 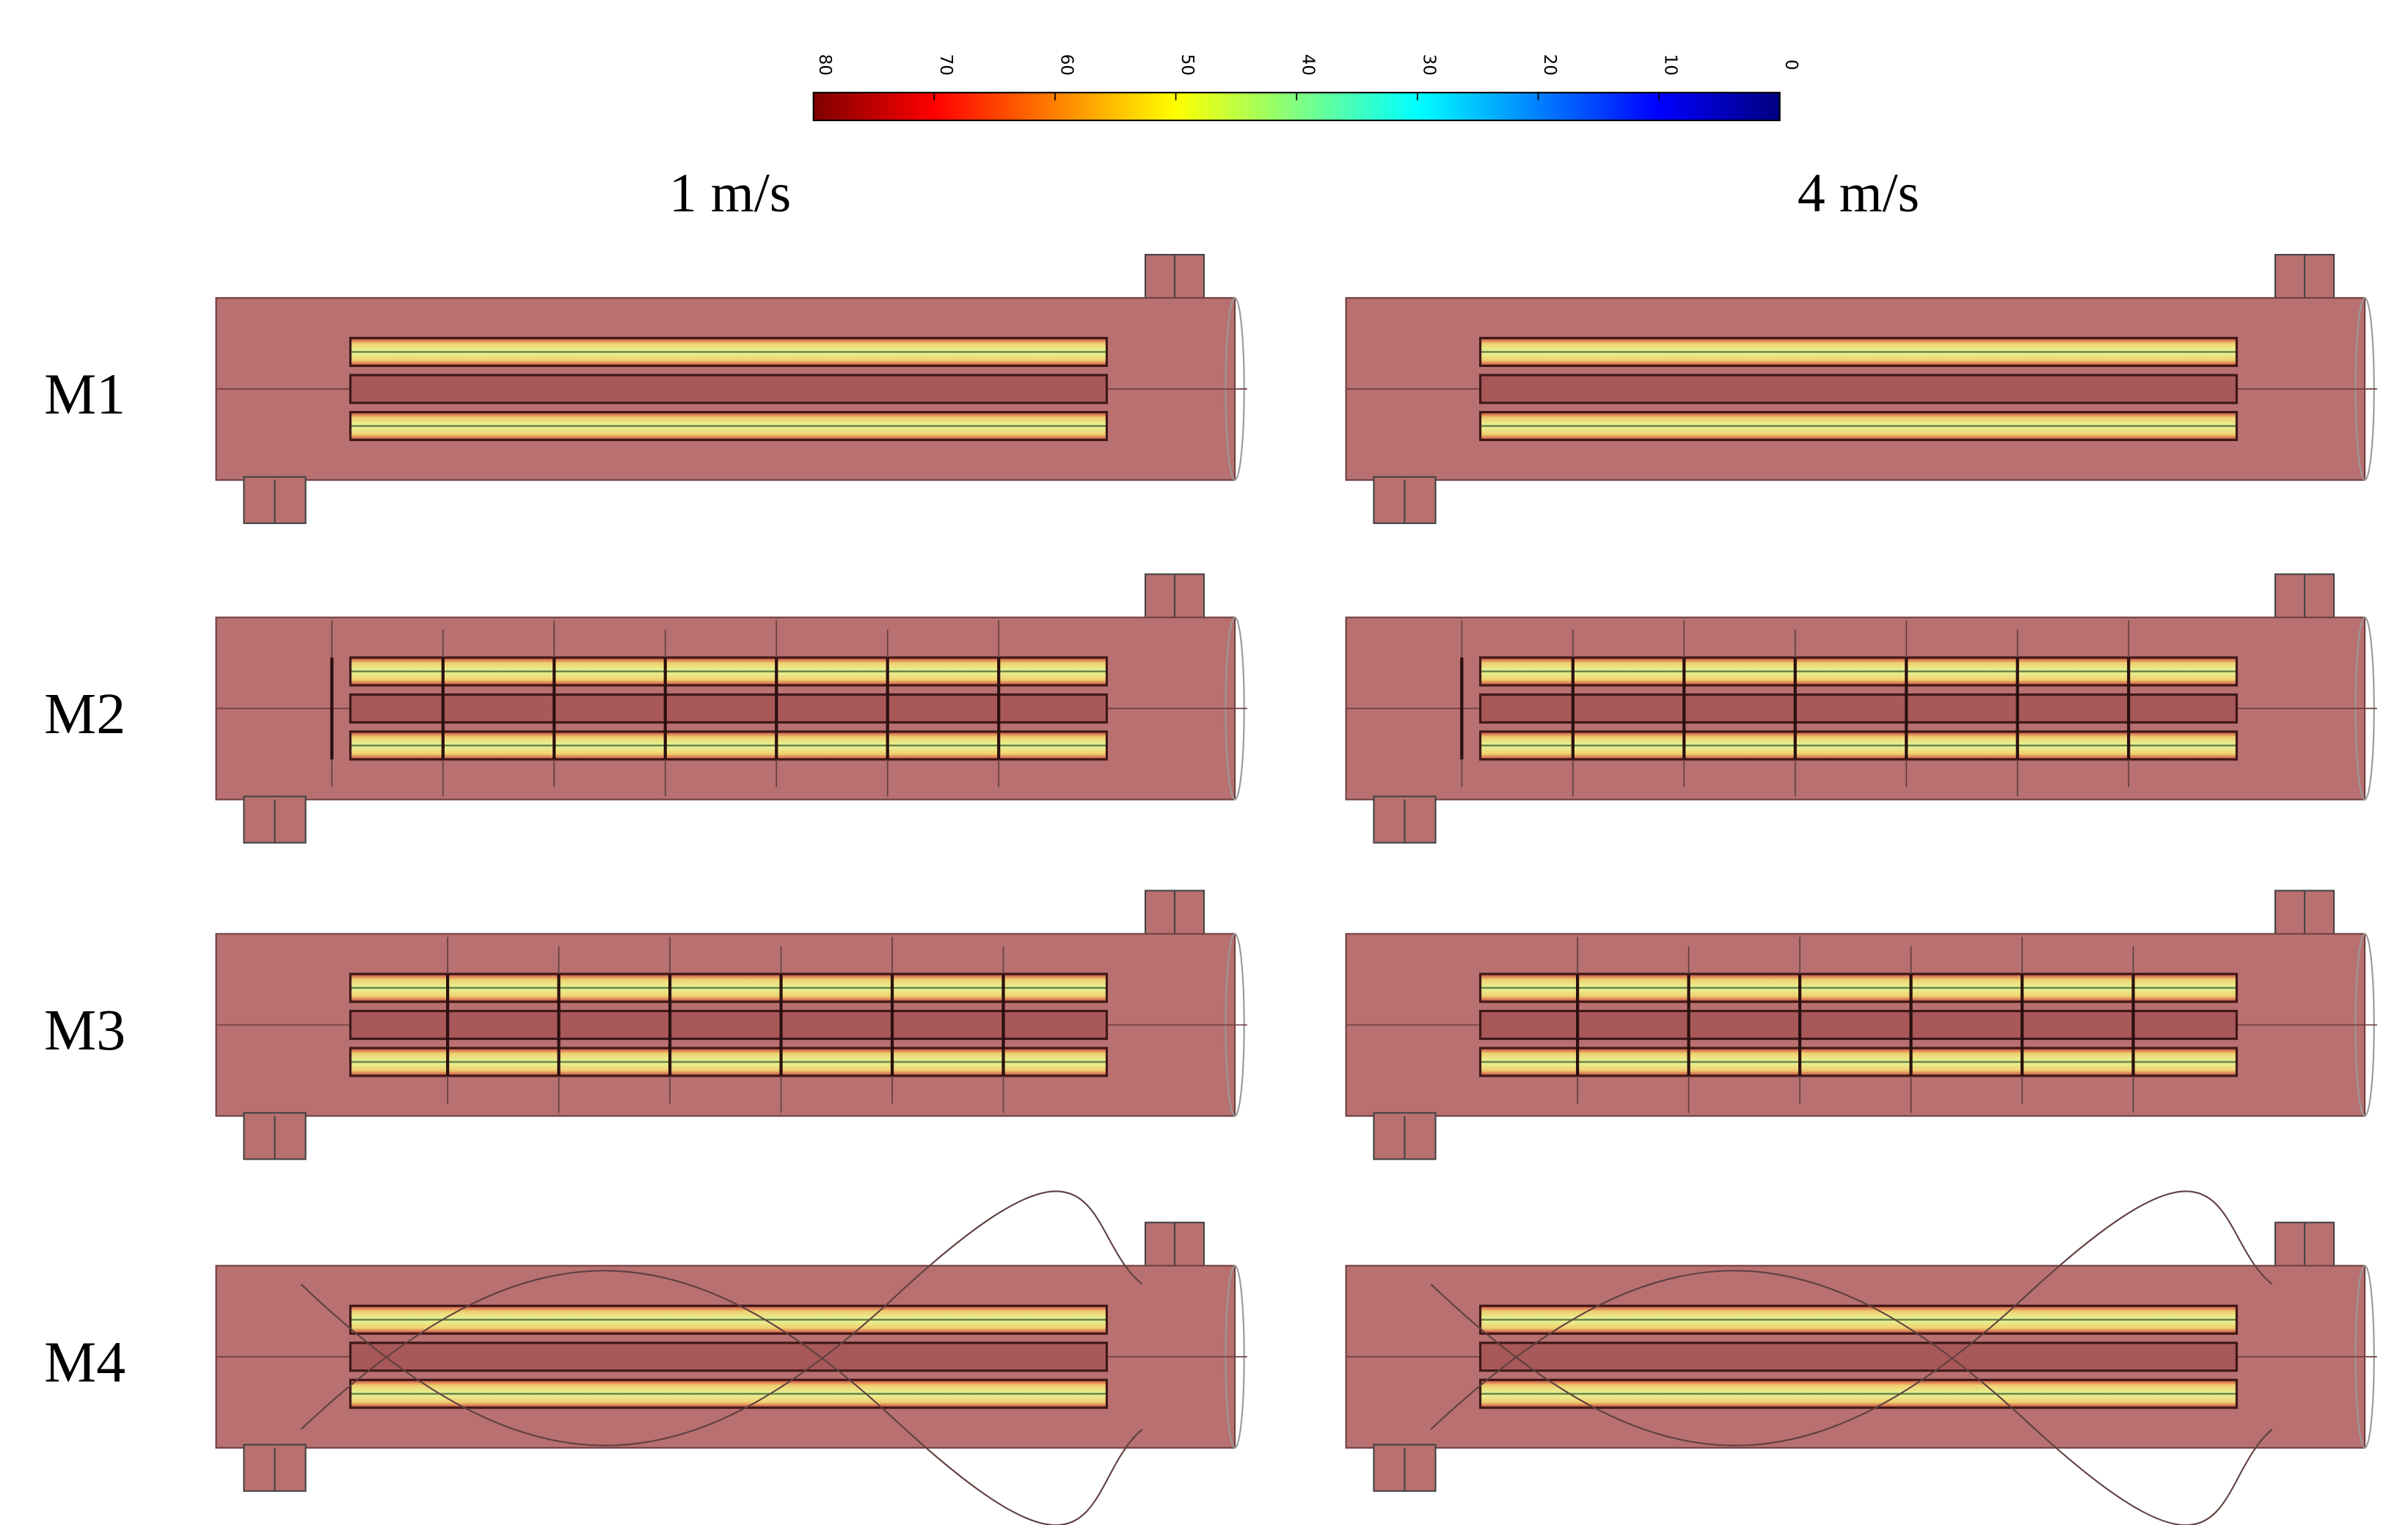 I want to click on colorbar-tick-label: 60, so click(x=1066, y=65).